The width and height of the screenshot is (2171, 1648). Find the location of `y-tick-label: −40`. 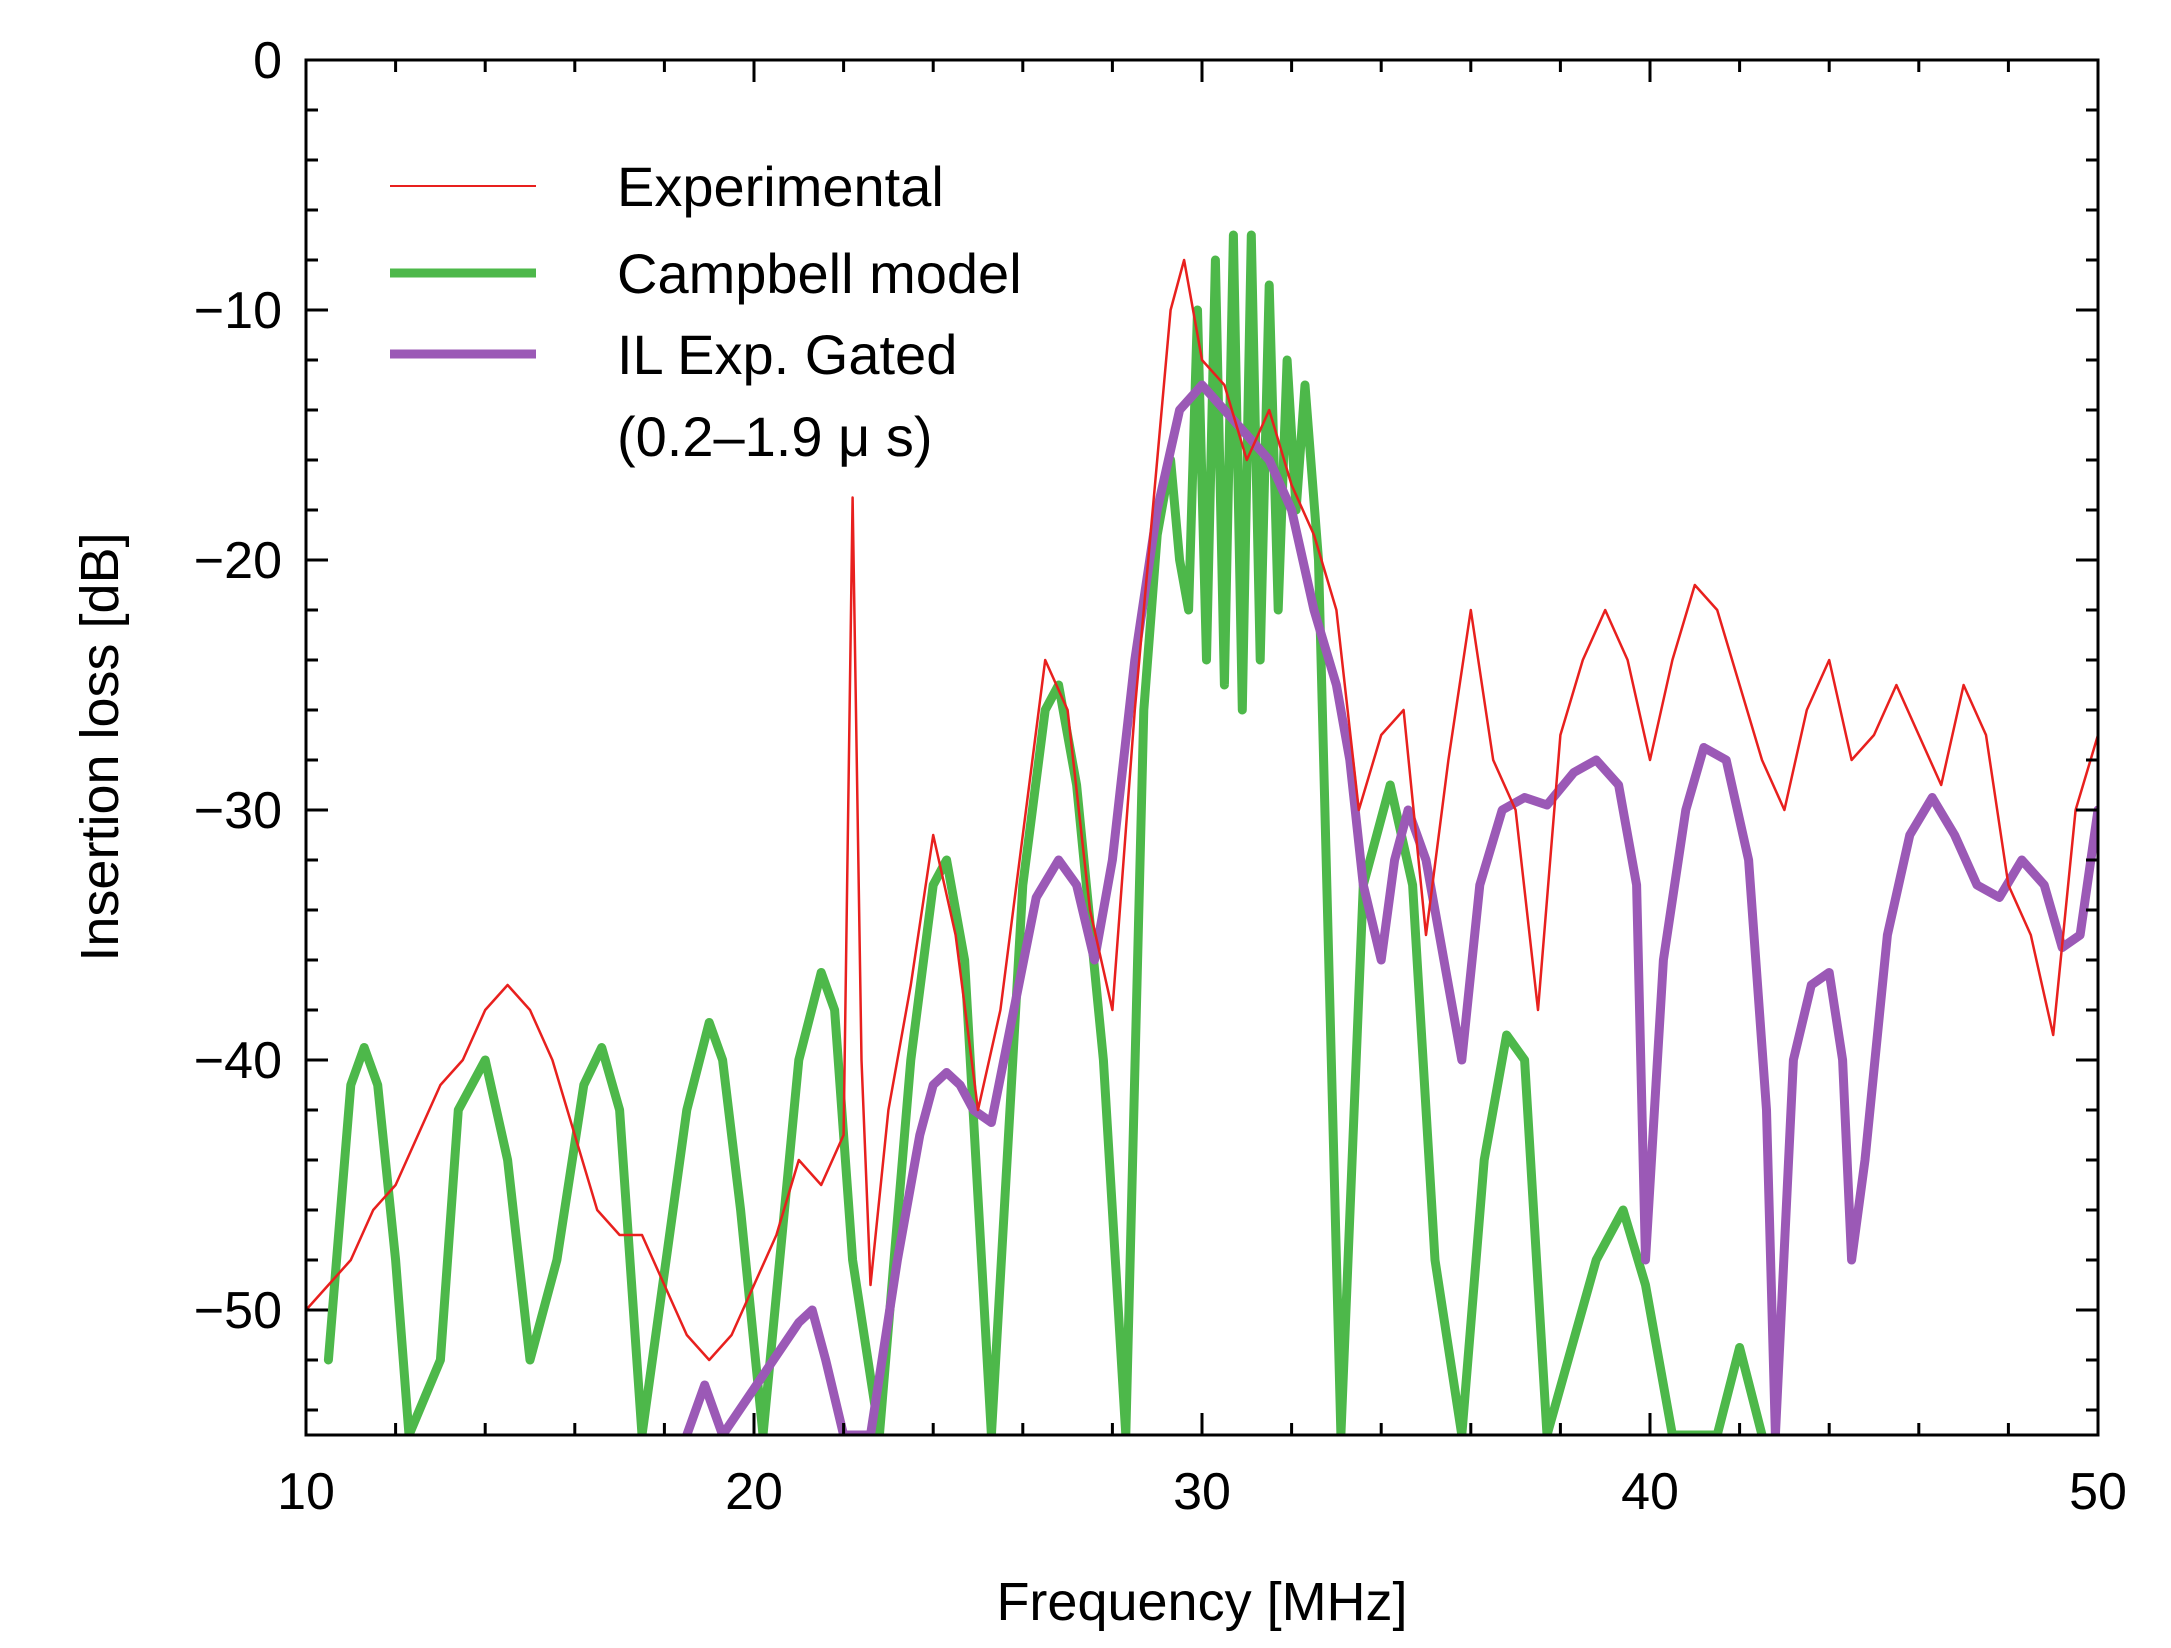

y-tick-label: −40 is located at coordinates (238, 1061).